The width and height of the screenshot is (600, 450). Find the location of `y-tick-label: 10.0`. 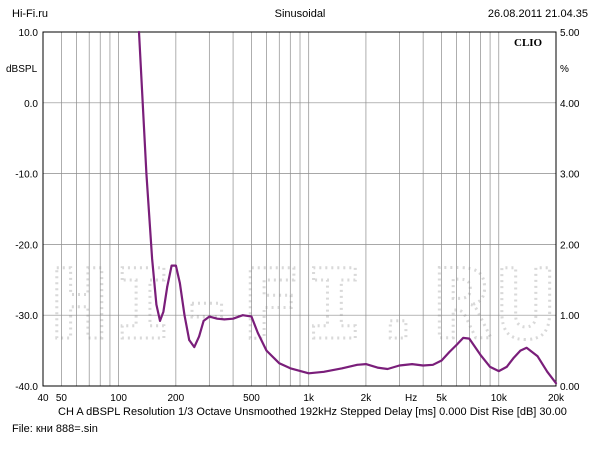

y-tick-label: 10.0 is located at coordinates (29, 33).